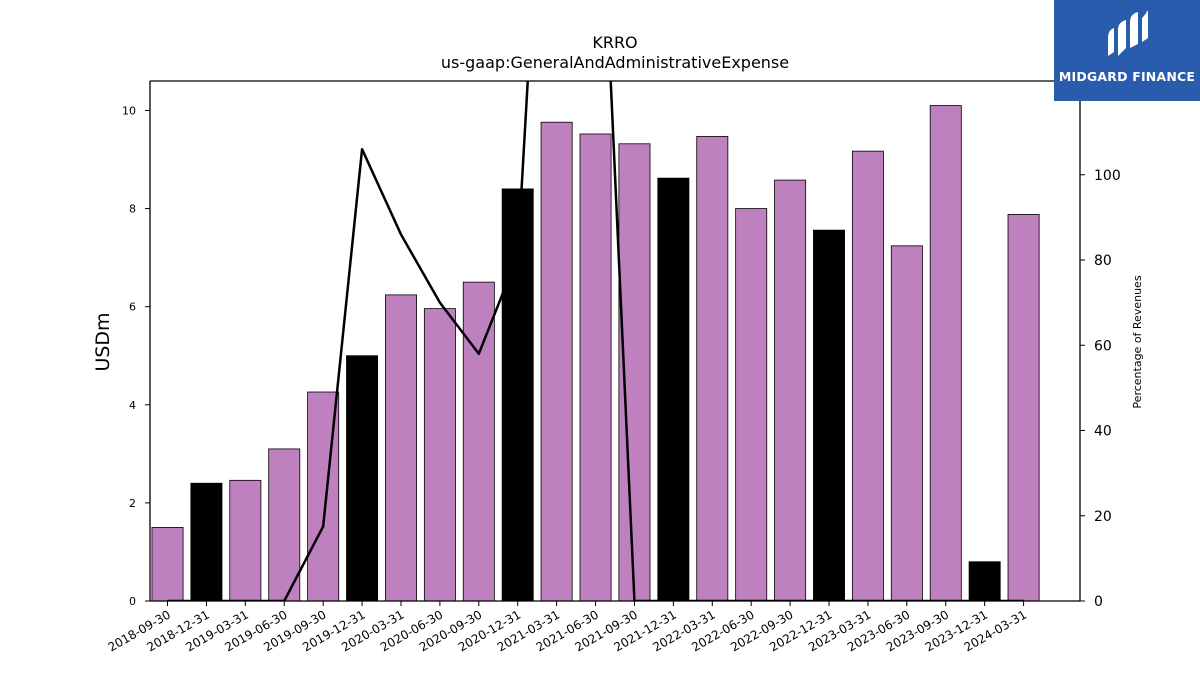  I want to click on y-tick-label: 10, so click(129, 110).